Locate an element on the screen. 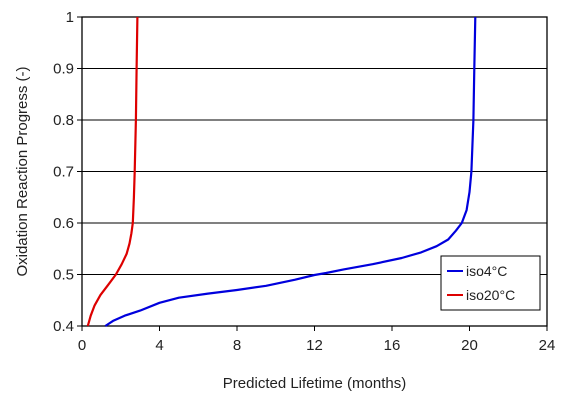 This screenshot has width=561, height=394. x-tick-label: 12 is located at coordinates (314, 345).